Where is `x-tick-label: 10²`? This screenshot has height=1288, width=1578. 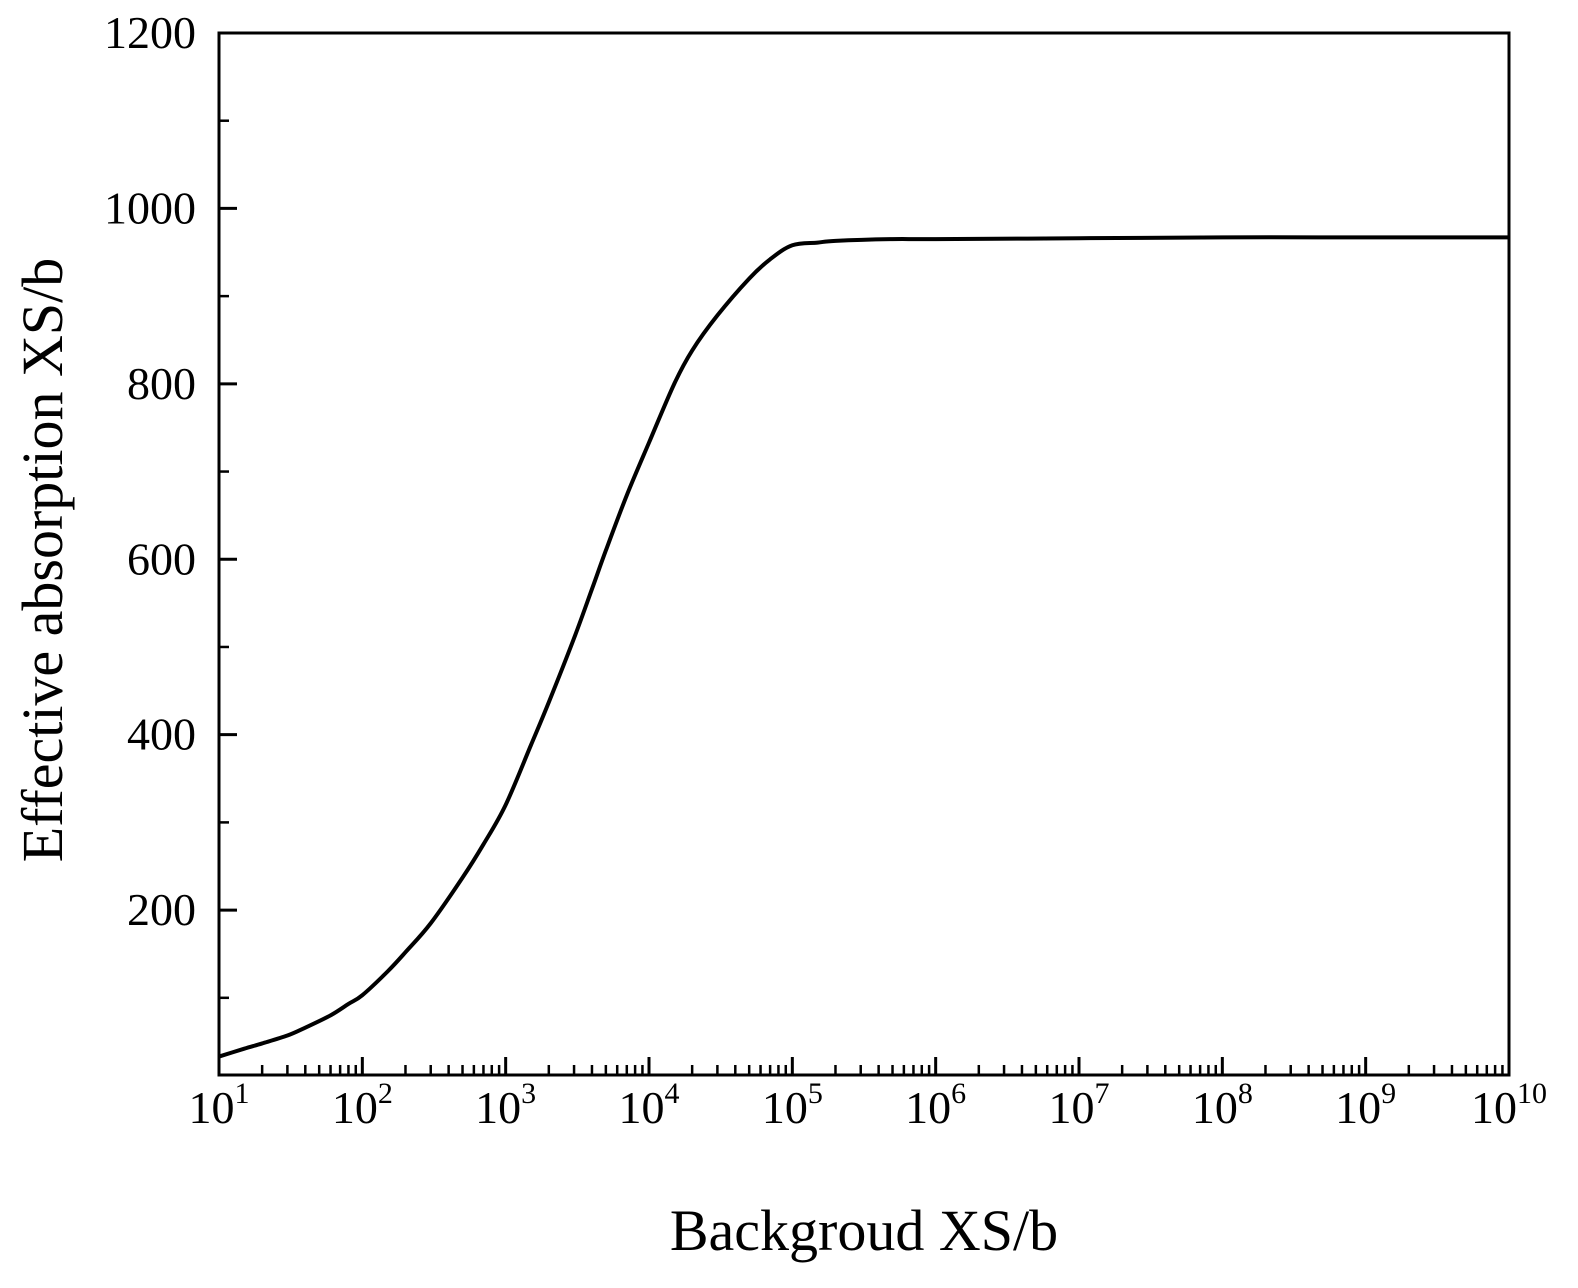
x-tick-label: 10² is located at coordinates (362, 1105).